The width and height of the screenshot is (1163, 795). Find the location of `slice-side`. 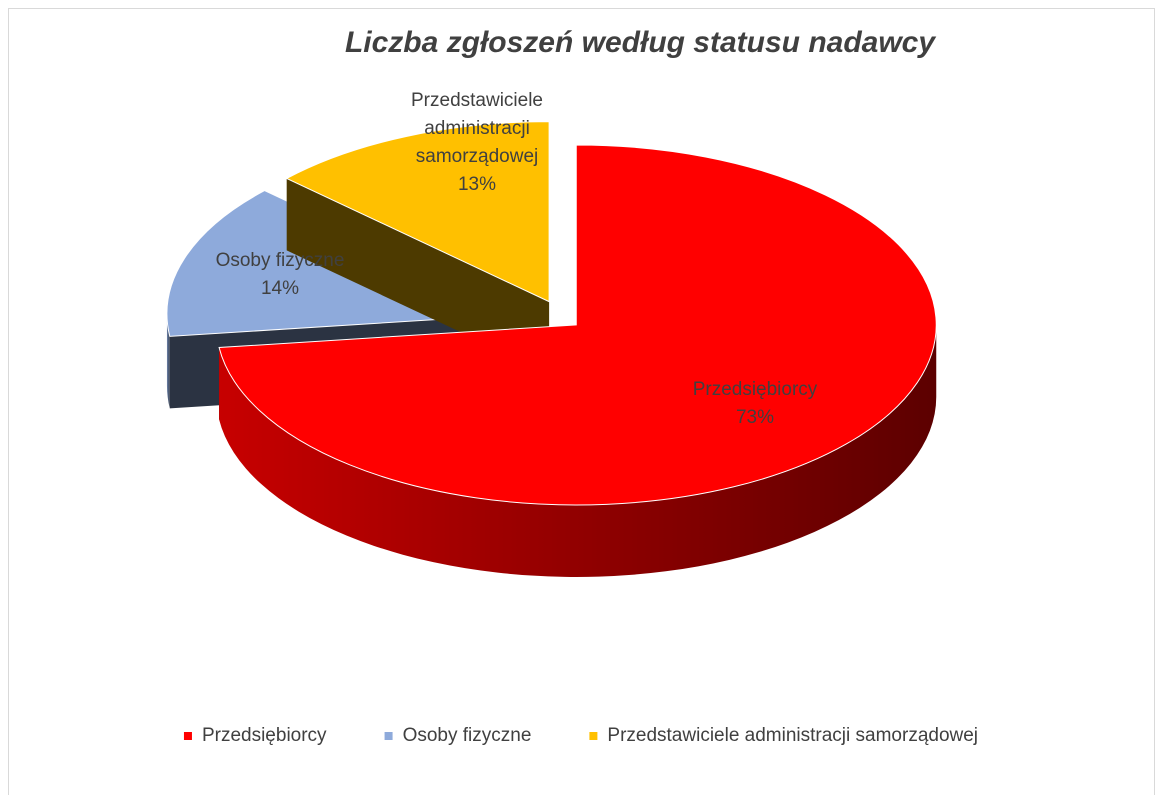

slice-side is located at coordinates (418, 276).